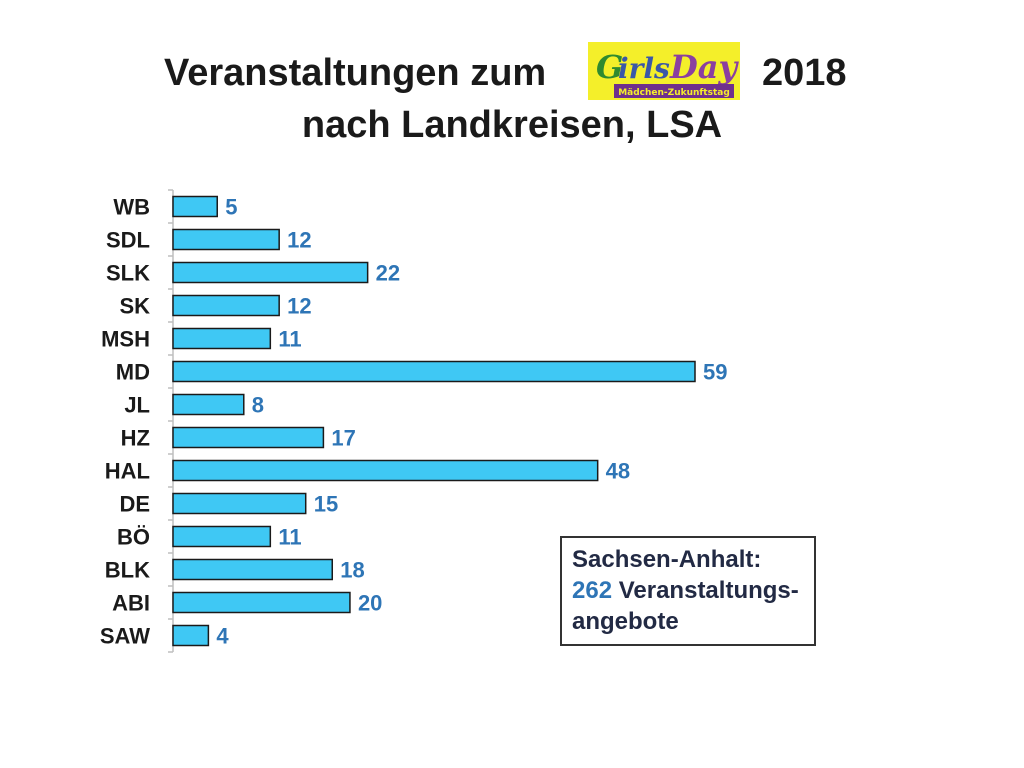 Image resolution: width=1024 pixels, height=768 pixels. What do you see at coordinates (667, 559) in the screenshot?
I see `summary-line1: Sachsen-Anhalt:` at bounding box center [667, 559].